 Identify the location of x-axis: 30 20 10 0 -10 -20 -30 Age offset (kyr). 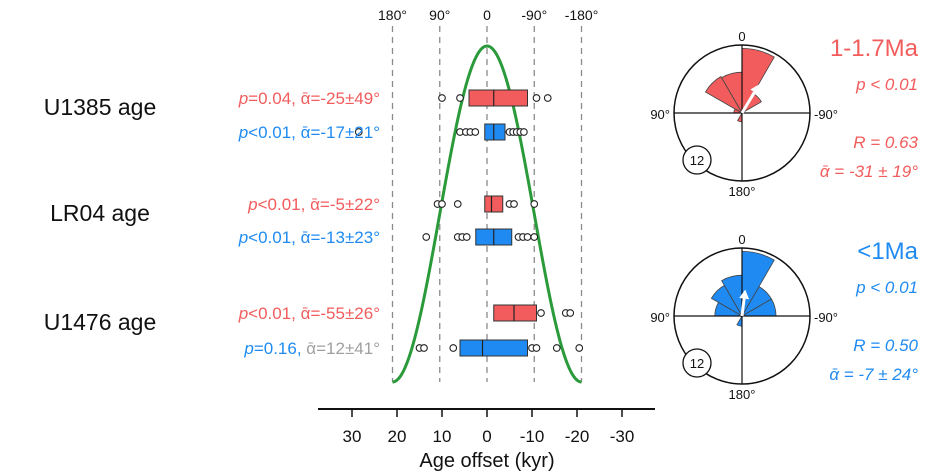
(486, 440).